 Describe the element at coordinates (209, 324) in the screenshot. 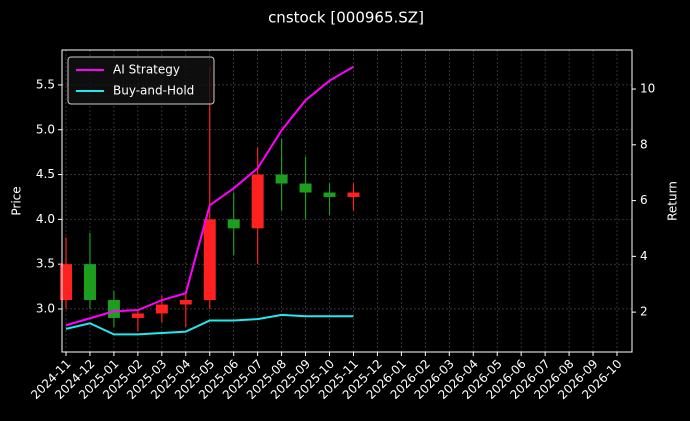

I see `line-series` at that location.